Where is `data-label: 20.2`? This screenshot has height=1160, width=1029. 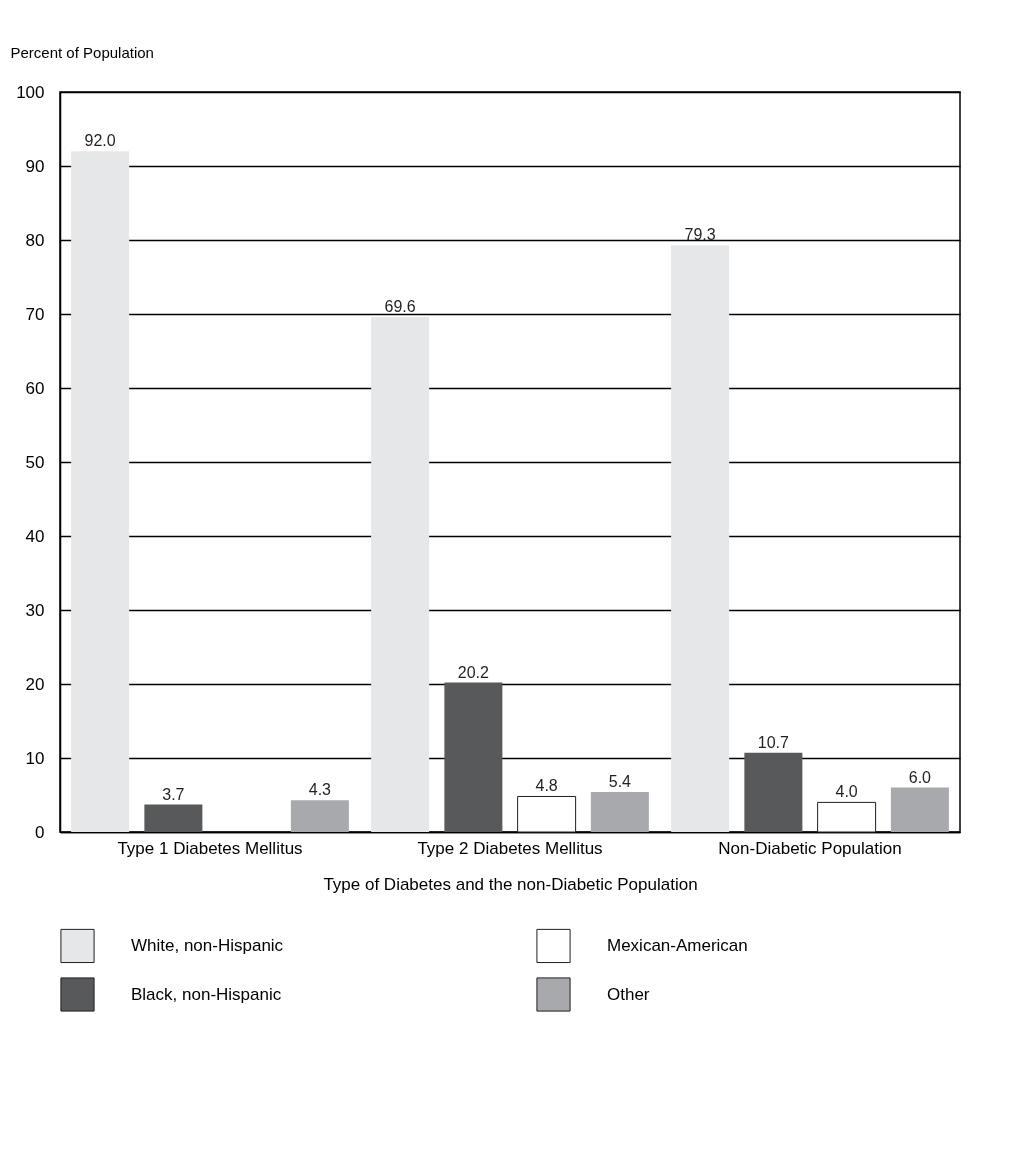 data-label: 20.2 is located at coordinates (473, 672).